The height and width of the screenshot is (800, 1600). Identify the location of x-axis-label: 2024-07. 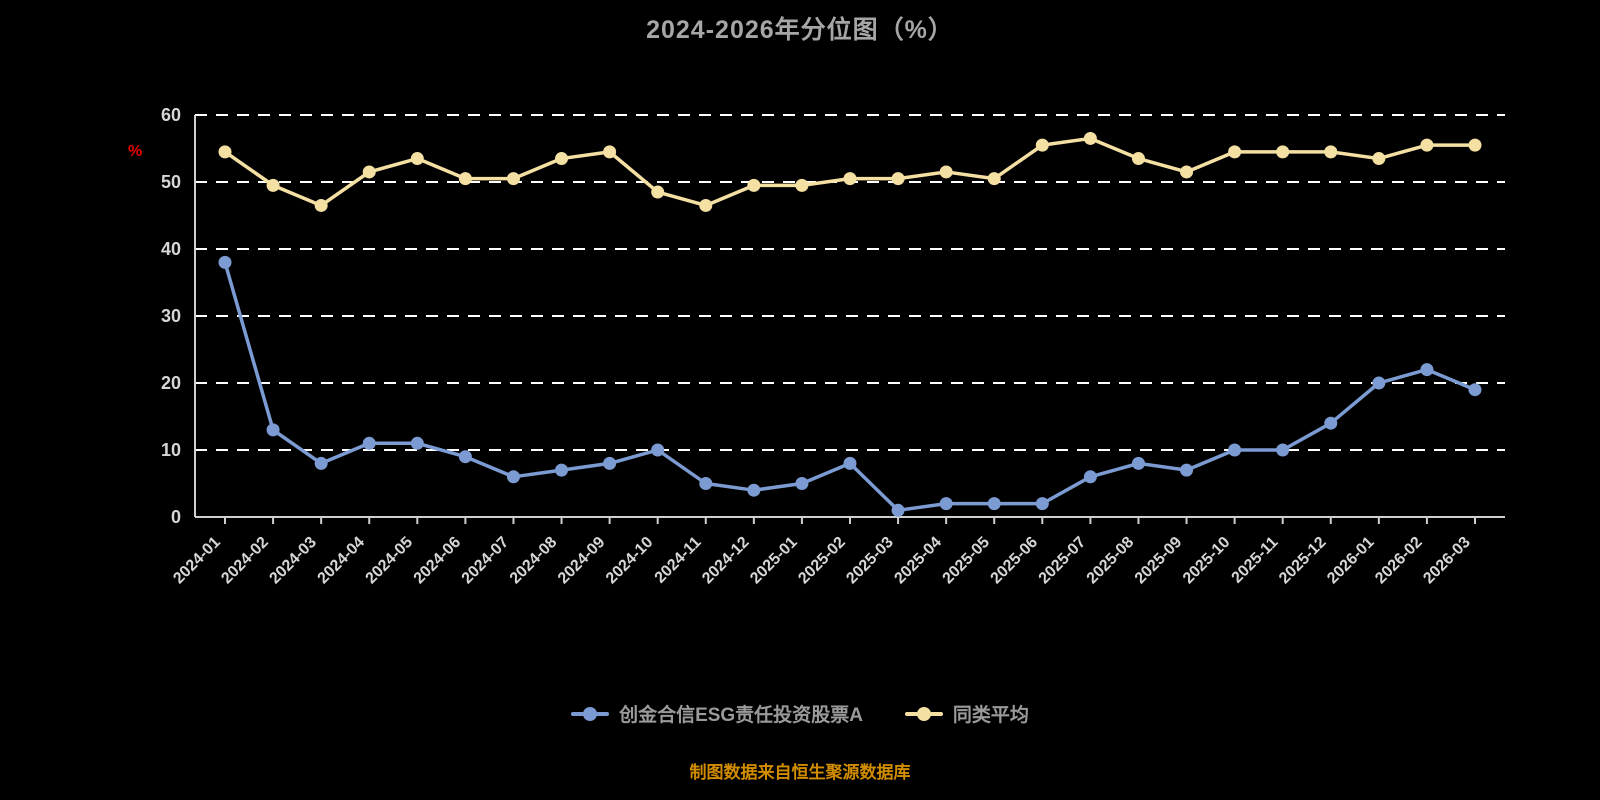
(486, 561).